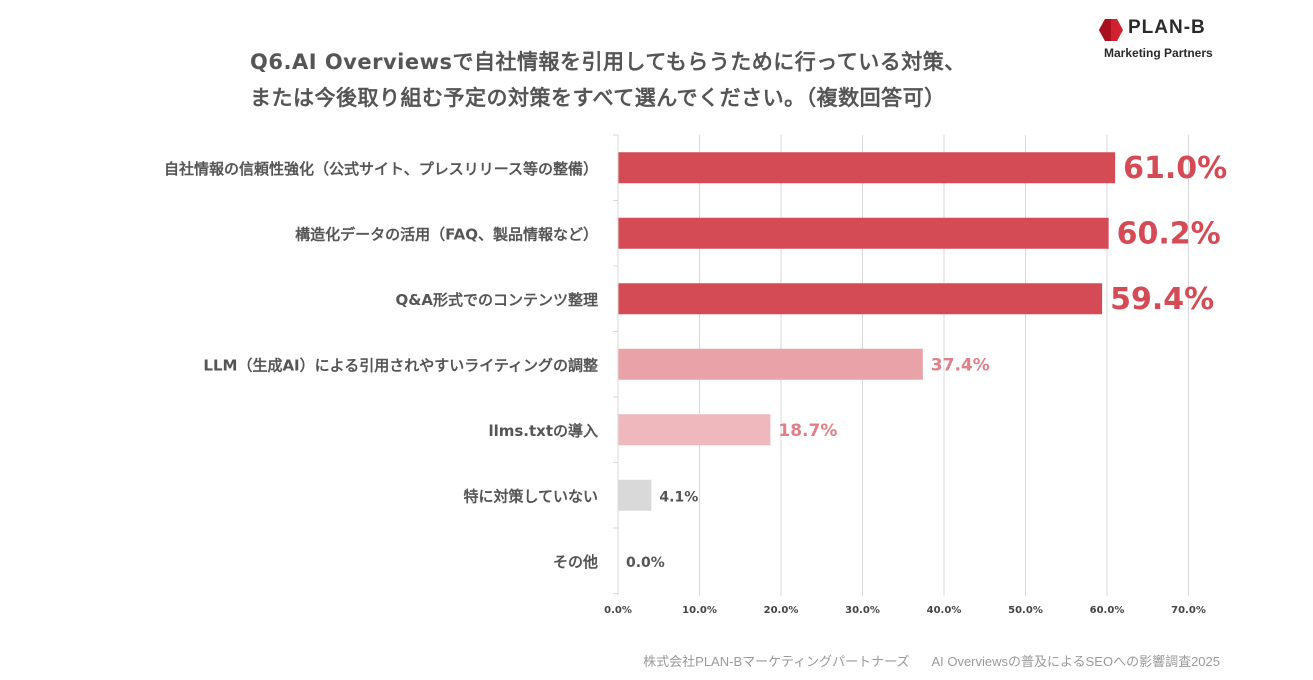 Image resolution: width=1313 pixels, height=680 pixels. Describe the element at coordinates (1188, 610) in the screenshot. I see `x-tick-label: 70.0%` at that location.